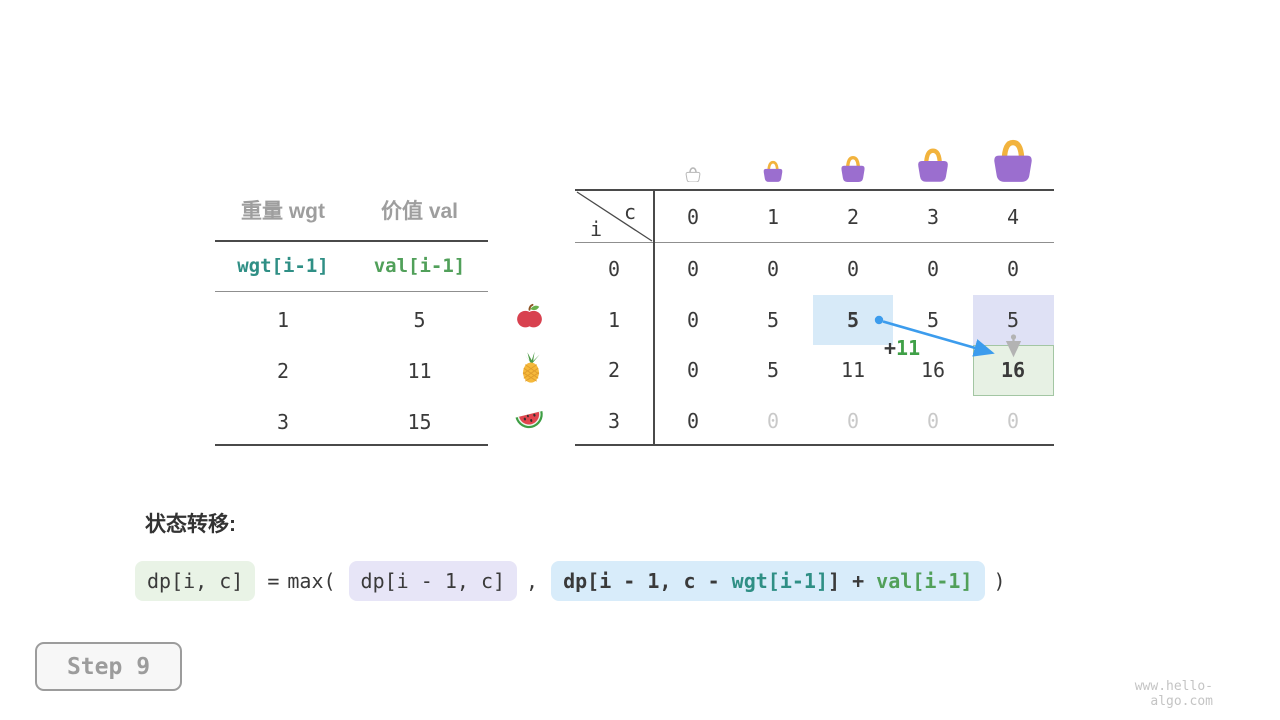  I want to click on dp-cell-target: 16, so click(1013, 370).